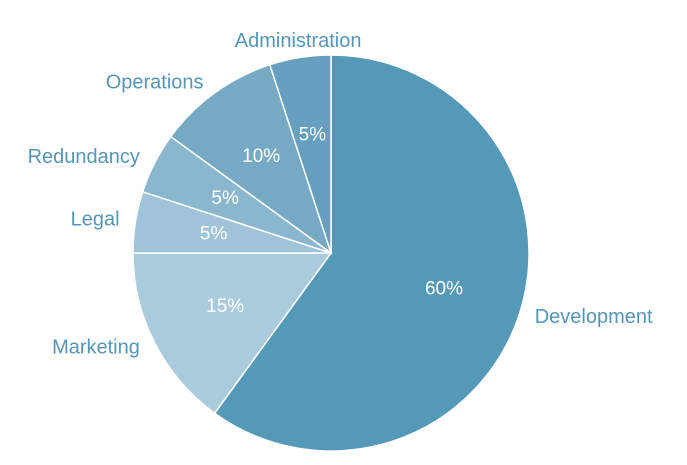 The width and height of the screenshot is (687, 465). I want to click on category-label-operations: Operations, so click(155, 82).